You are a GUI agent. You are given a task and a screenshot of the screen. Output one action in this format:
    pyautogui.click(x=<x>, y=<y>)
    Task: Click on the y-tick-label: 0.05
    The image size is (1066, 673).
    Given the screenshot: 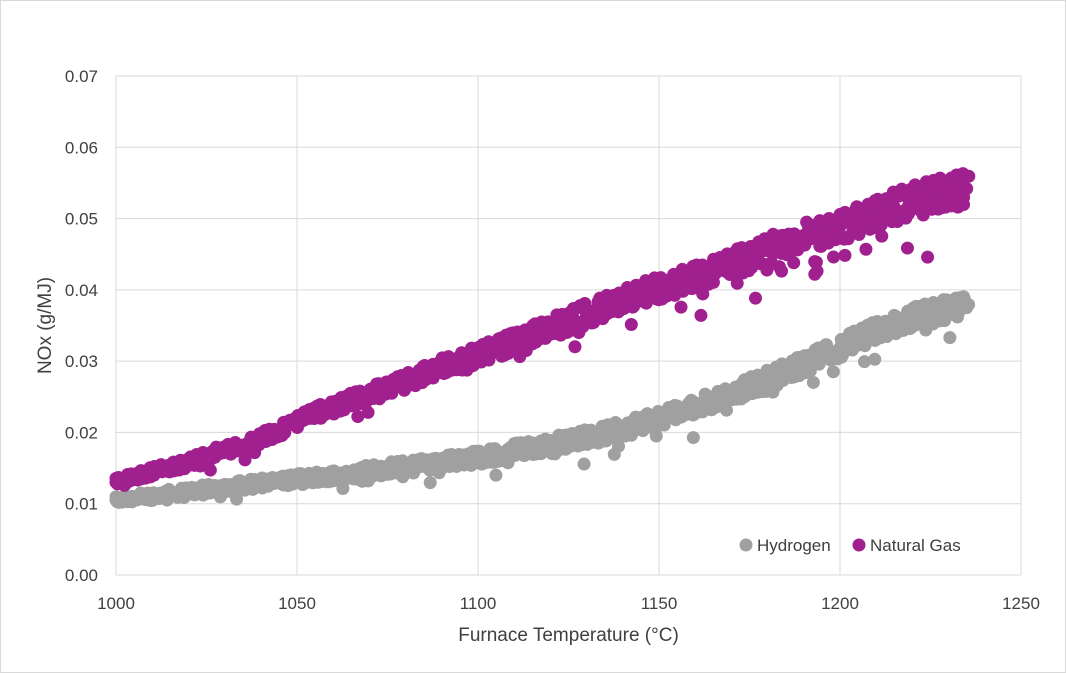 What is the action you would take?
    pyautogui.click(x=81, y=219)
    